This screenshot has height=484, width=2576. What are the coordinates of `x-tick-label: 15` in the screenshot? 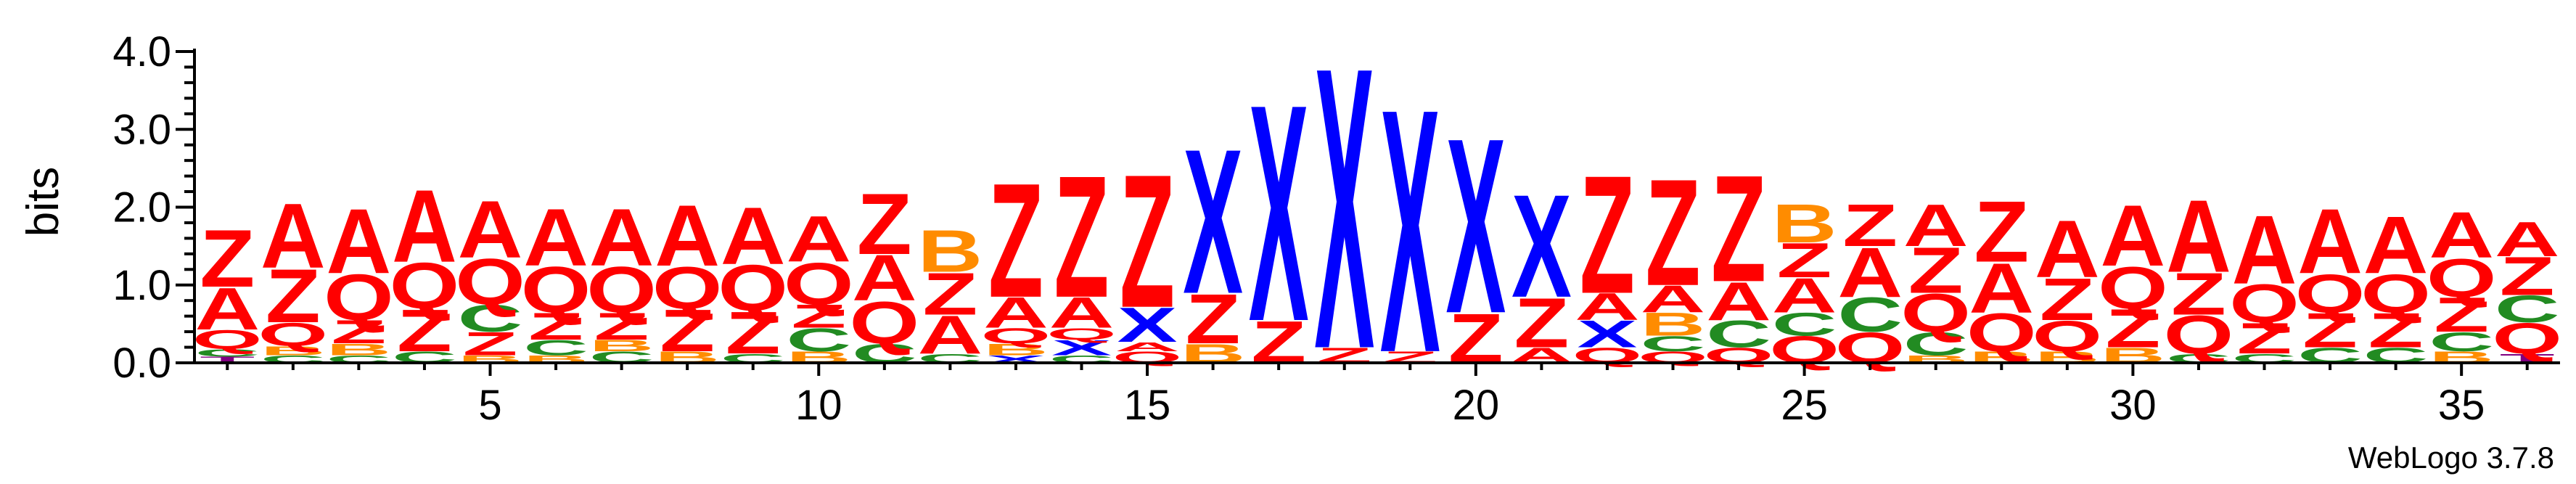 It's located at (1147, 405).